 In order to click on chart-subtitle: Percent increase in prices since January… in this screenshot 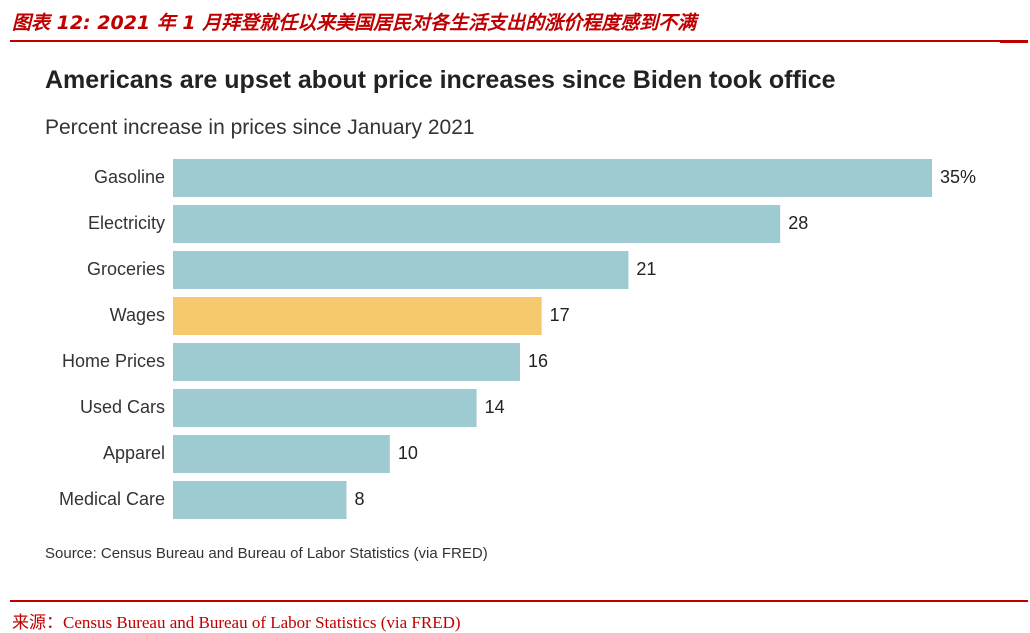, I will do `click(260, 127)`.